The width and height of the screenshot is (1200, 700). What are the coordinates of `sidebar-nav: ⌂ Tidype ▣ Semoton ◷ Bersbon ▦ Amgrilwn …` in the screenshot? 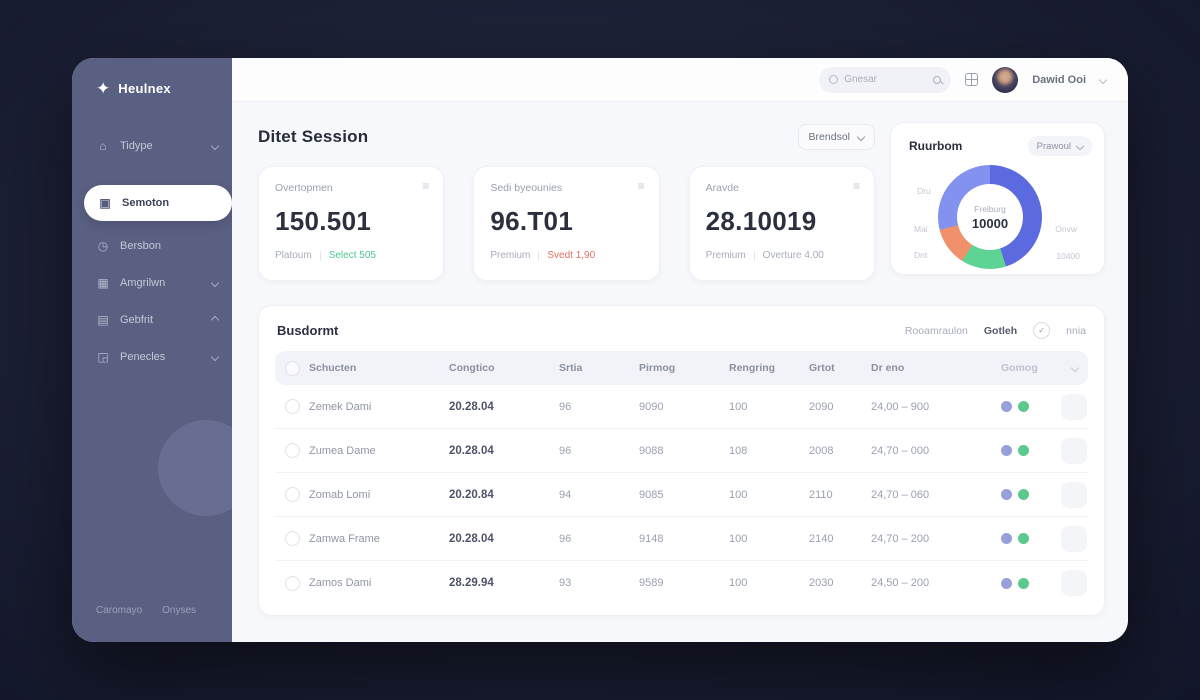 It's located at (152, 251).